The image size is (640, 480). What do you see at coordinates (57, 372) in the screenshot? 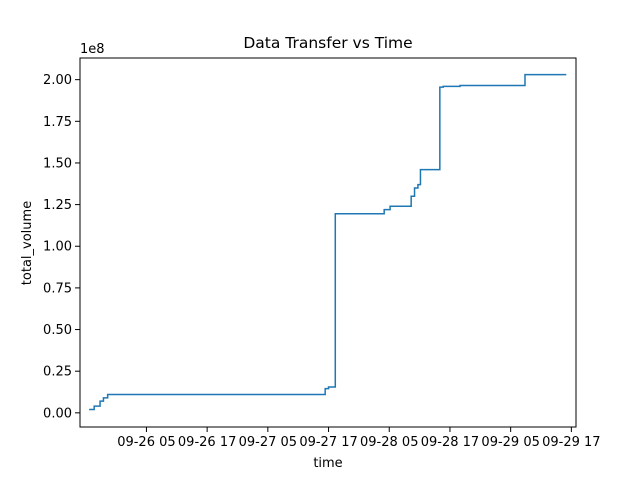
I see `y-tick-label: 0.25` at bounding box center [57, 372].